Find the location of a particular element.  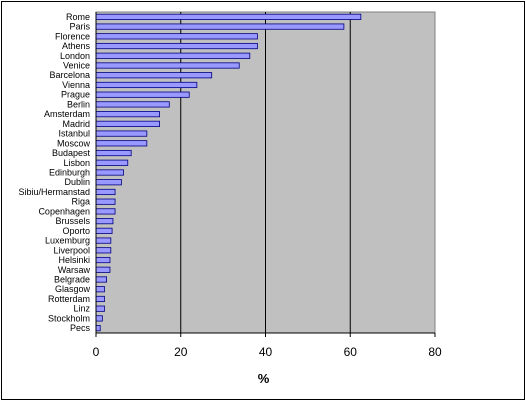

bar-moscow is located at coordinates (121, 143).